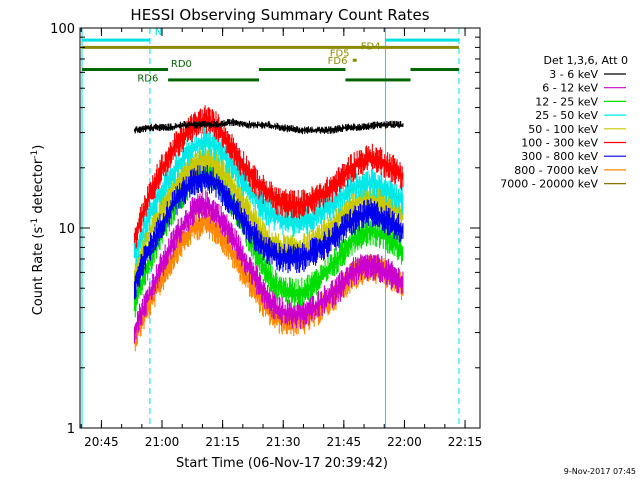 This screenshot has height=480, width=640. I want to click on x-tick-label: 21:15, so click(222, 442).